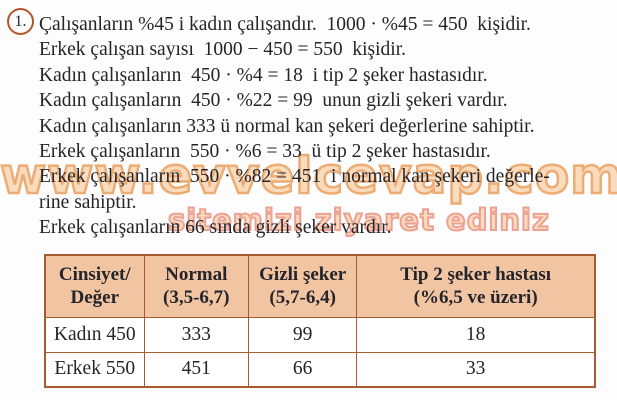 The width and height of the screenshot is (617, 400). Describe the element at coordinates (302, 369) in the screenshot. I see `cell-erkek-gizli: 66` at that location.